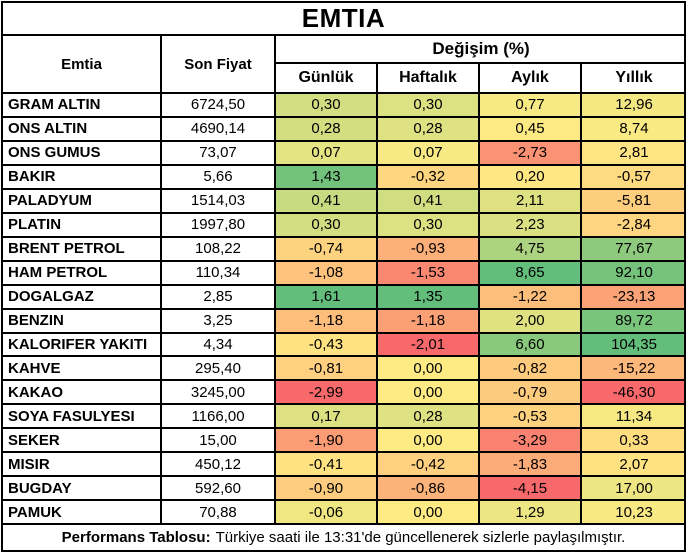 The width and height of the screenshot is (687, 554). Describe the element at coordinates (326, 224) in the screenshot. I see `change-cell-gunluk: 0,30` at that location.